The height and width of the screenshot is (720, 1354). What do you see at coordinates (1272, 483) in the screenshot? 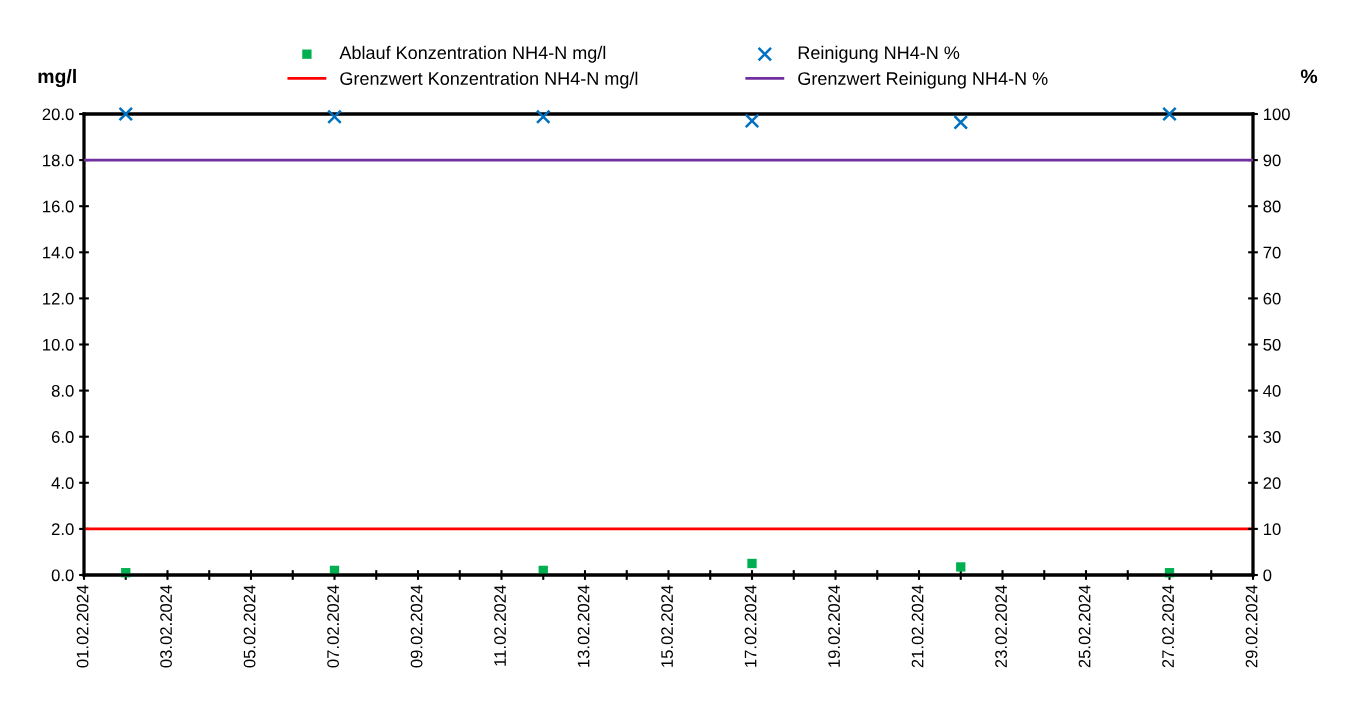
I see `y2-tick-label: 20` at bounding box center [1272, 483].